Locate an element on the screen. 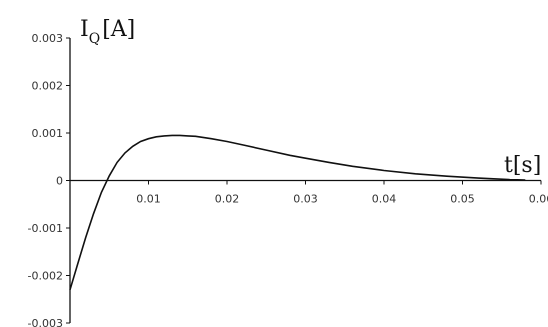 The height and width of the screenshot is (327, 548). x-tick-label: 0.04 is located at coordinates (384, 199).